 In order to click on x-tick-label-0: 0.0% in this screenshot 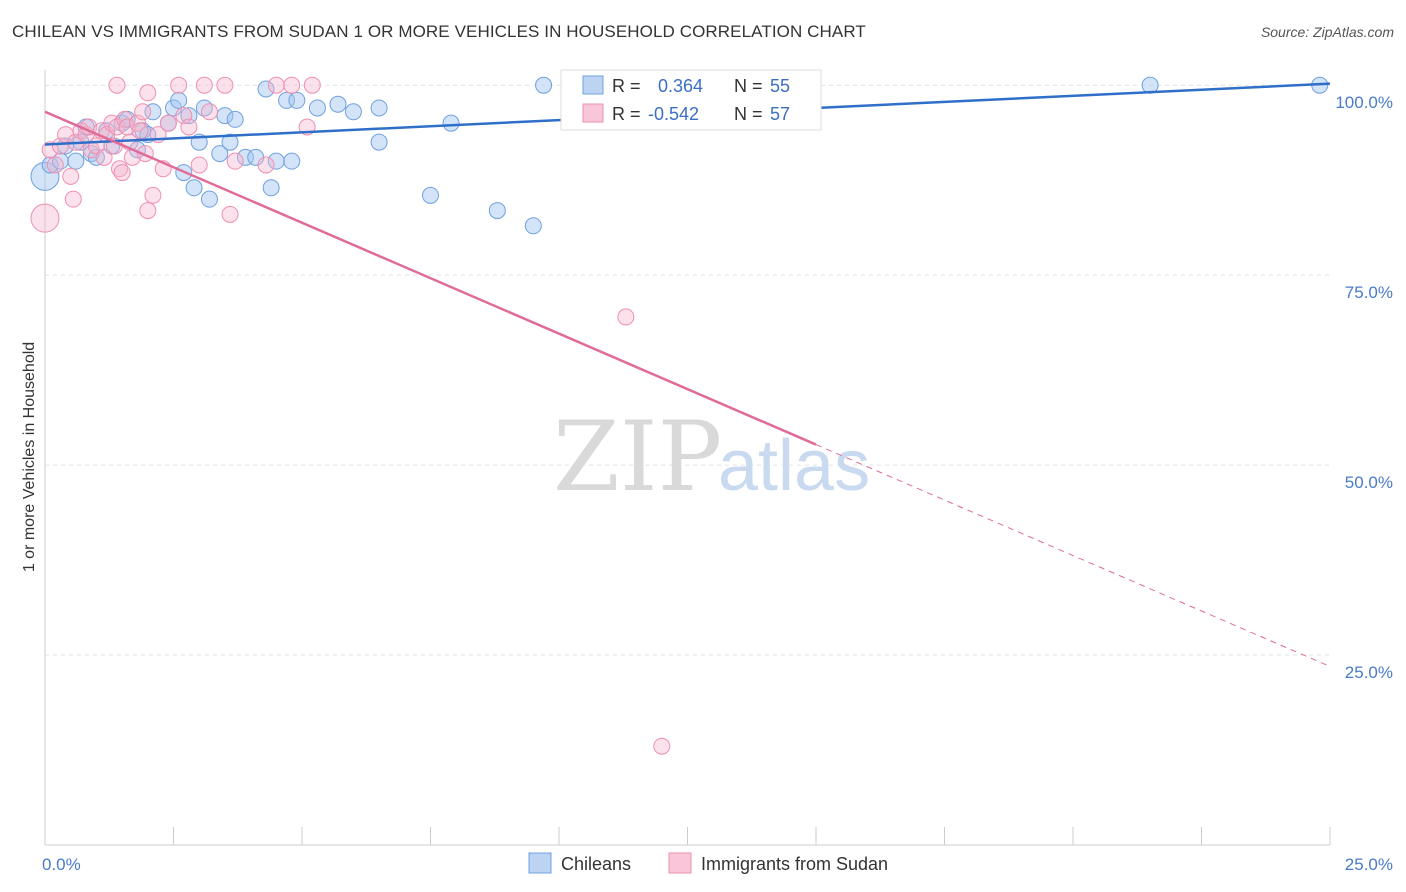, I will do `click(61, 864)`.